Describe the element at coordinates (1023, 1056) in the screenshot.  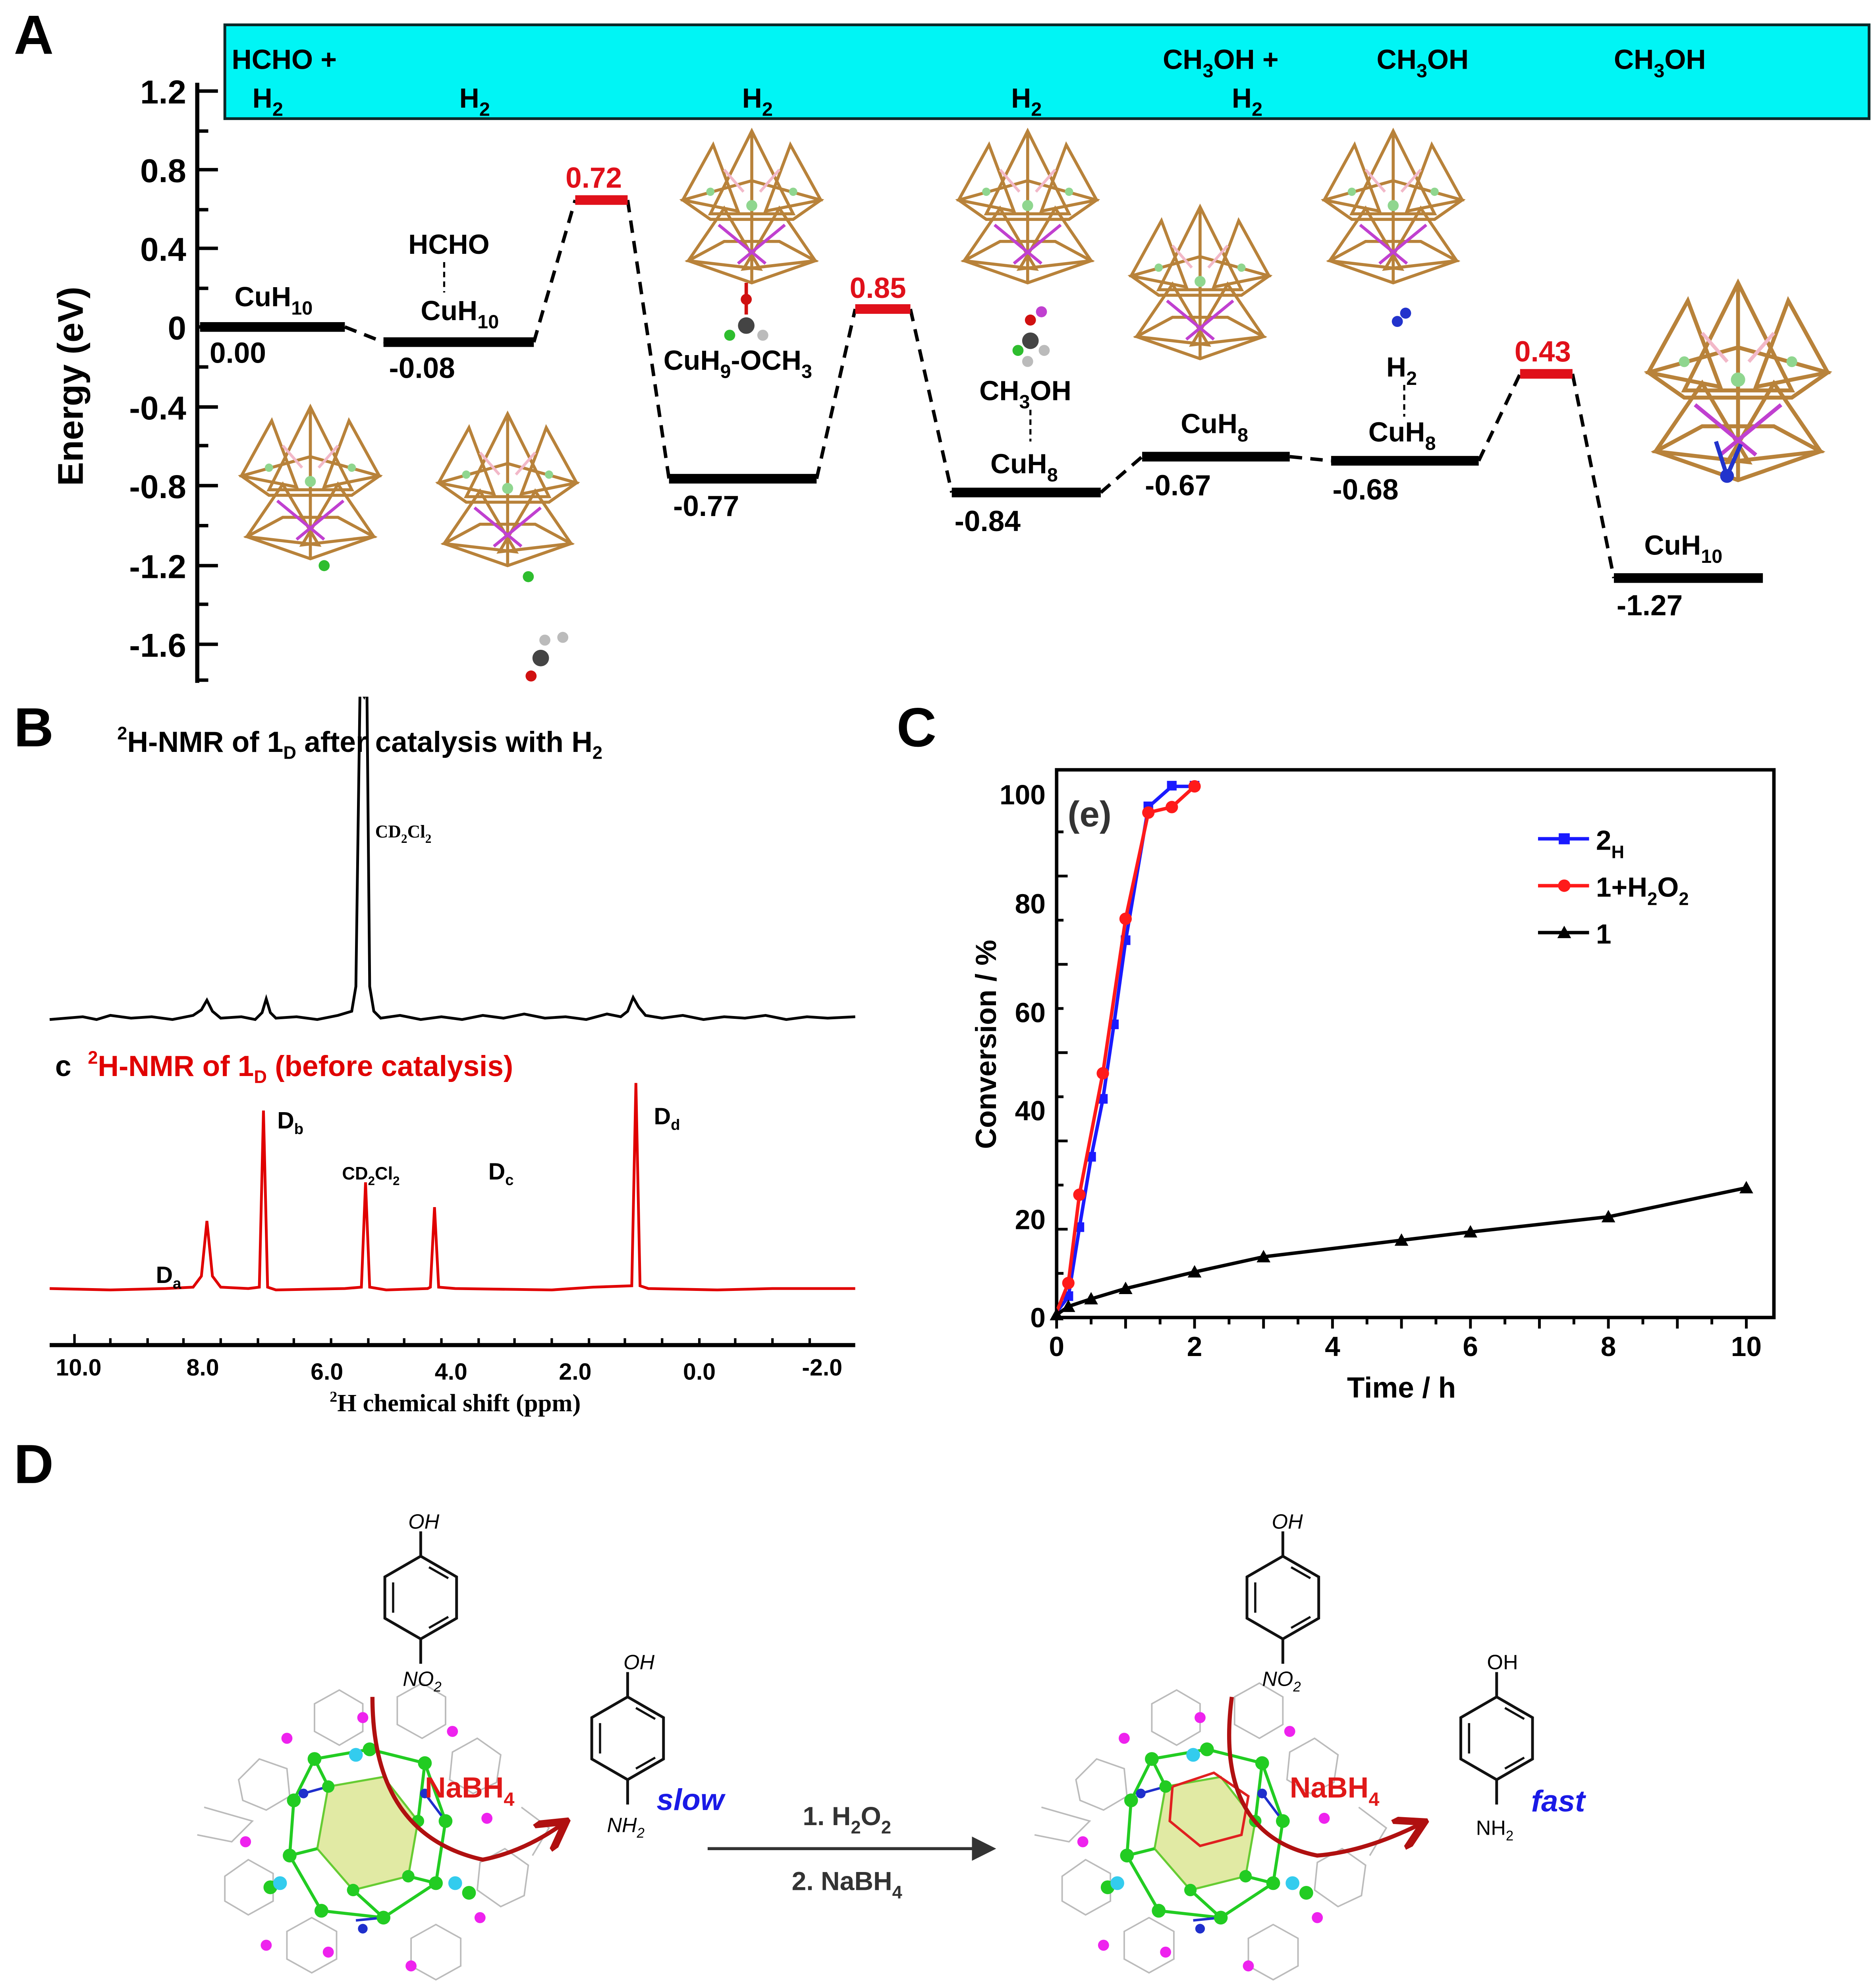
I see `y-tick-labels: 0 20 40 60 80 100` at that location.